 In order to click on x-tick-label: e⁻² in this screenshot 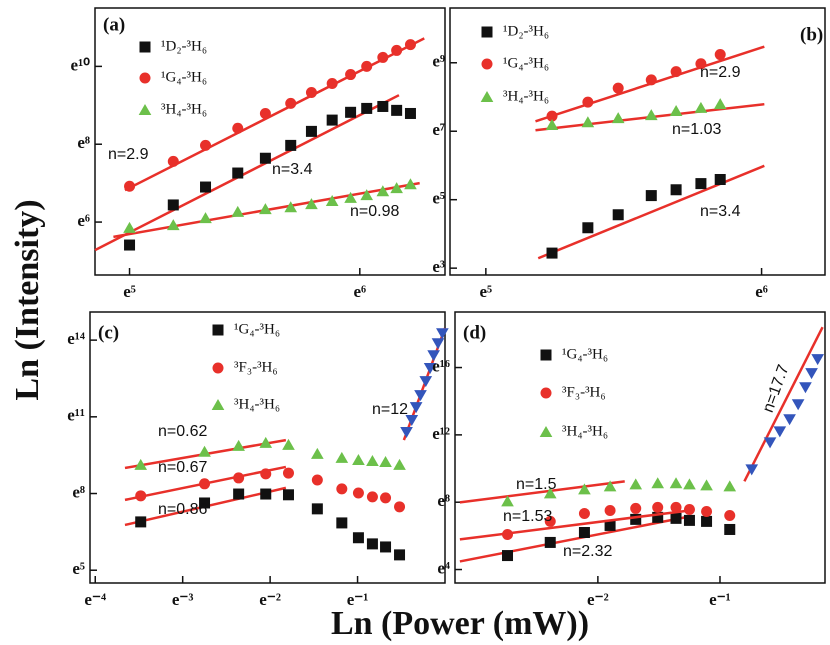, I will do `click(270, 599)`.